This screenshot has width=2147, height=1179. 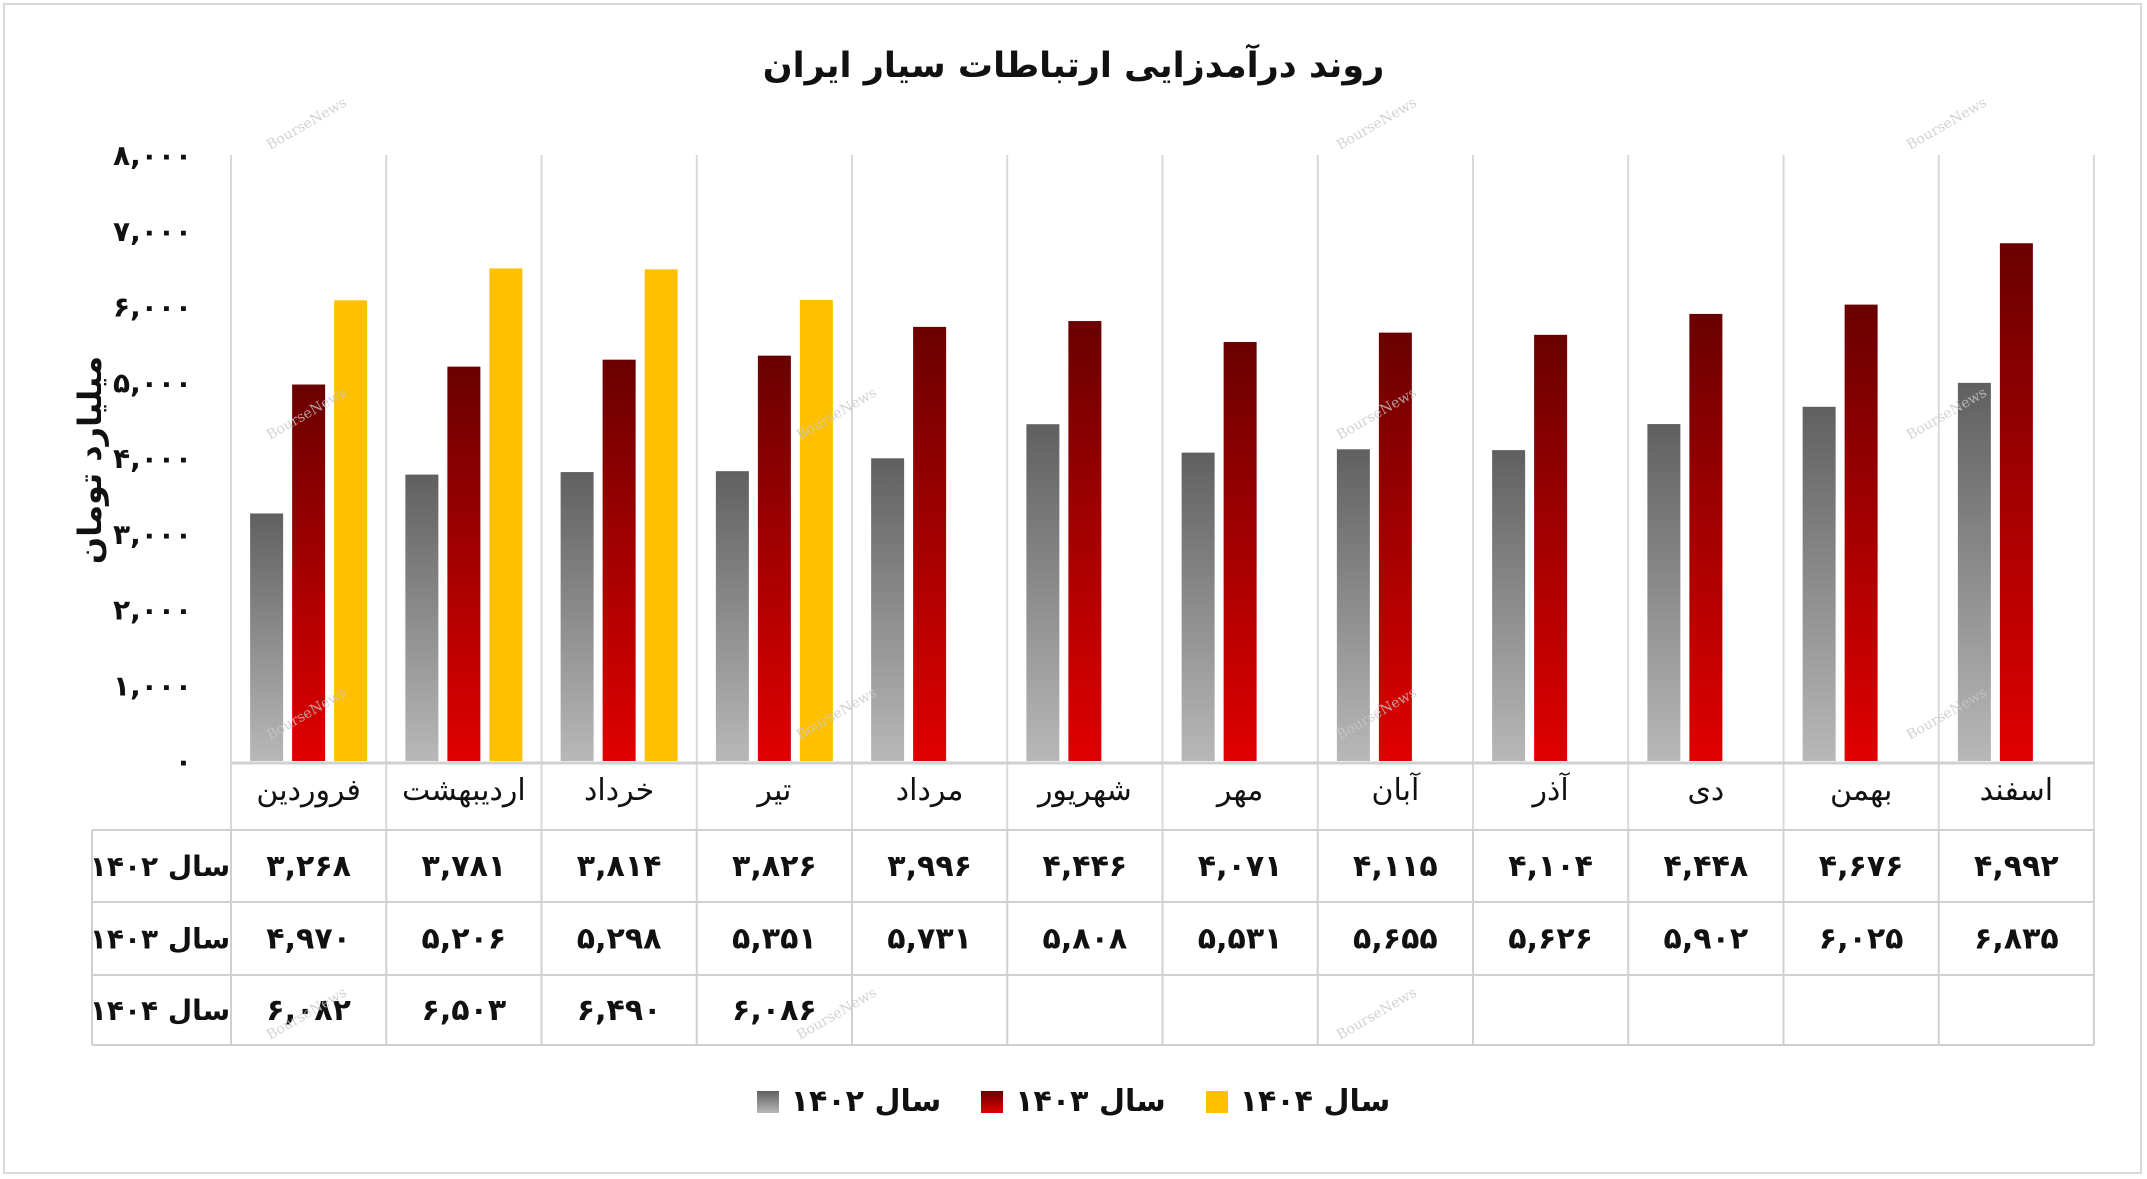 I want to click on table-cell-value: ۴,۹۷۰, so click(x=308, y=939).